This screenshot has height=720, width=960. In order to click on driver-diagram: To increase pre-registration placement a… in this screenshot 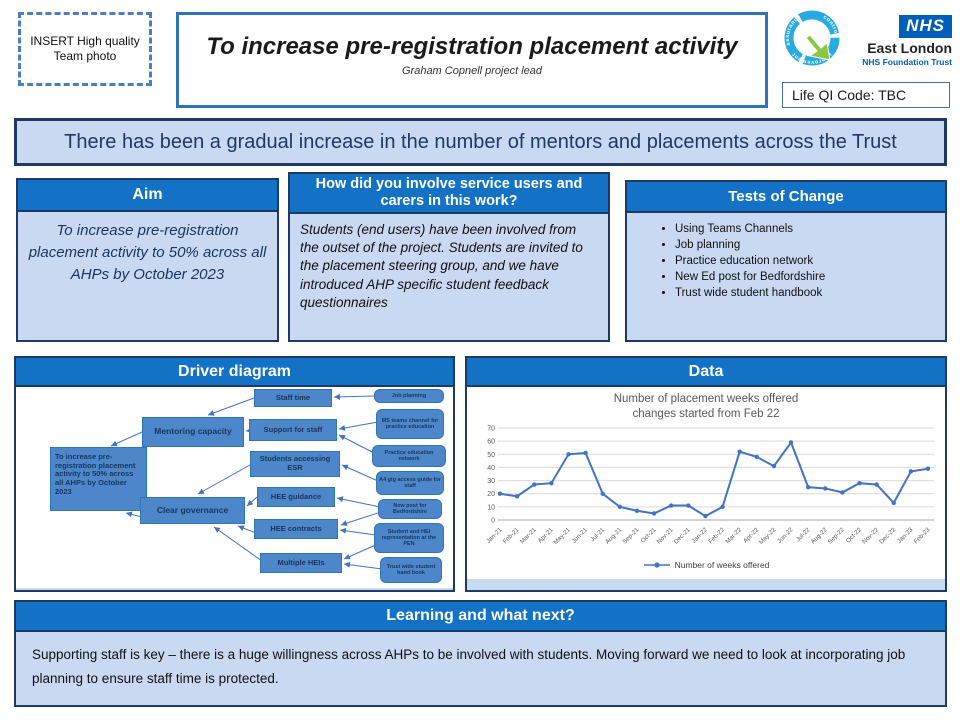, I will do `click(234, 487)`.